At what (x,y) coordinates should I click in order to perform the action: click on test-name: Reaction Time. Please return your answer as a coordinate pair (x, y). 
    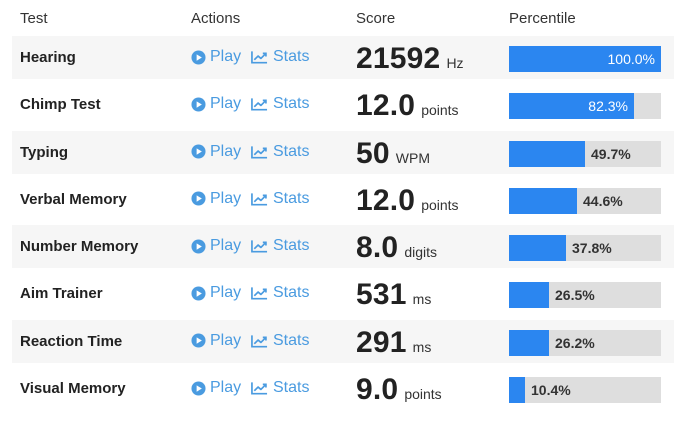
    Looking at the image, I should click on (71, 341).